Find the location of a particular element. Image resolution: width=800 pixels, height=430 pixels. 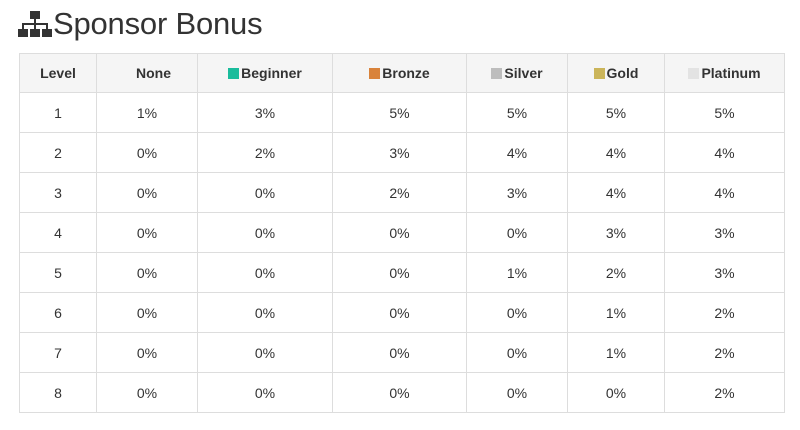

table-row: 8 0% 0% 0% 0% 0% 2% is located at coordinates (402, 392).